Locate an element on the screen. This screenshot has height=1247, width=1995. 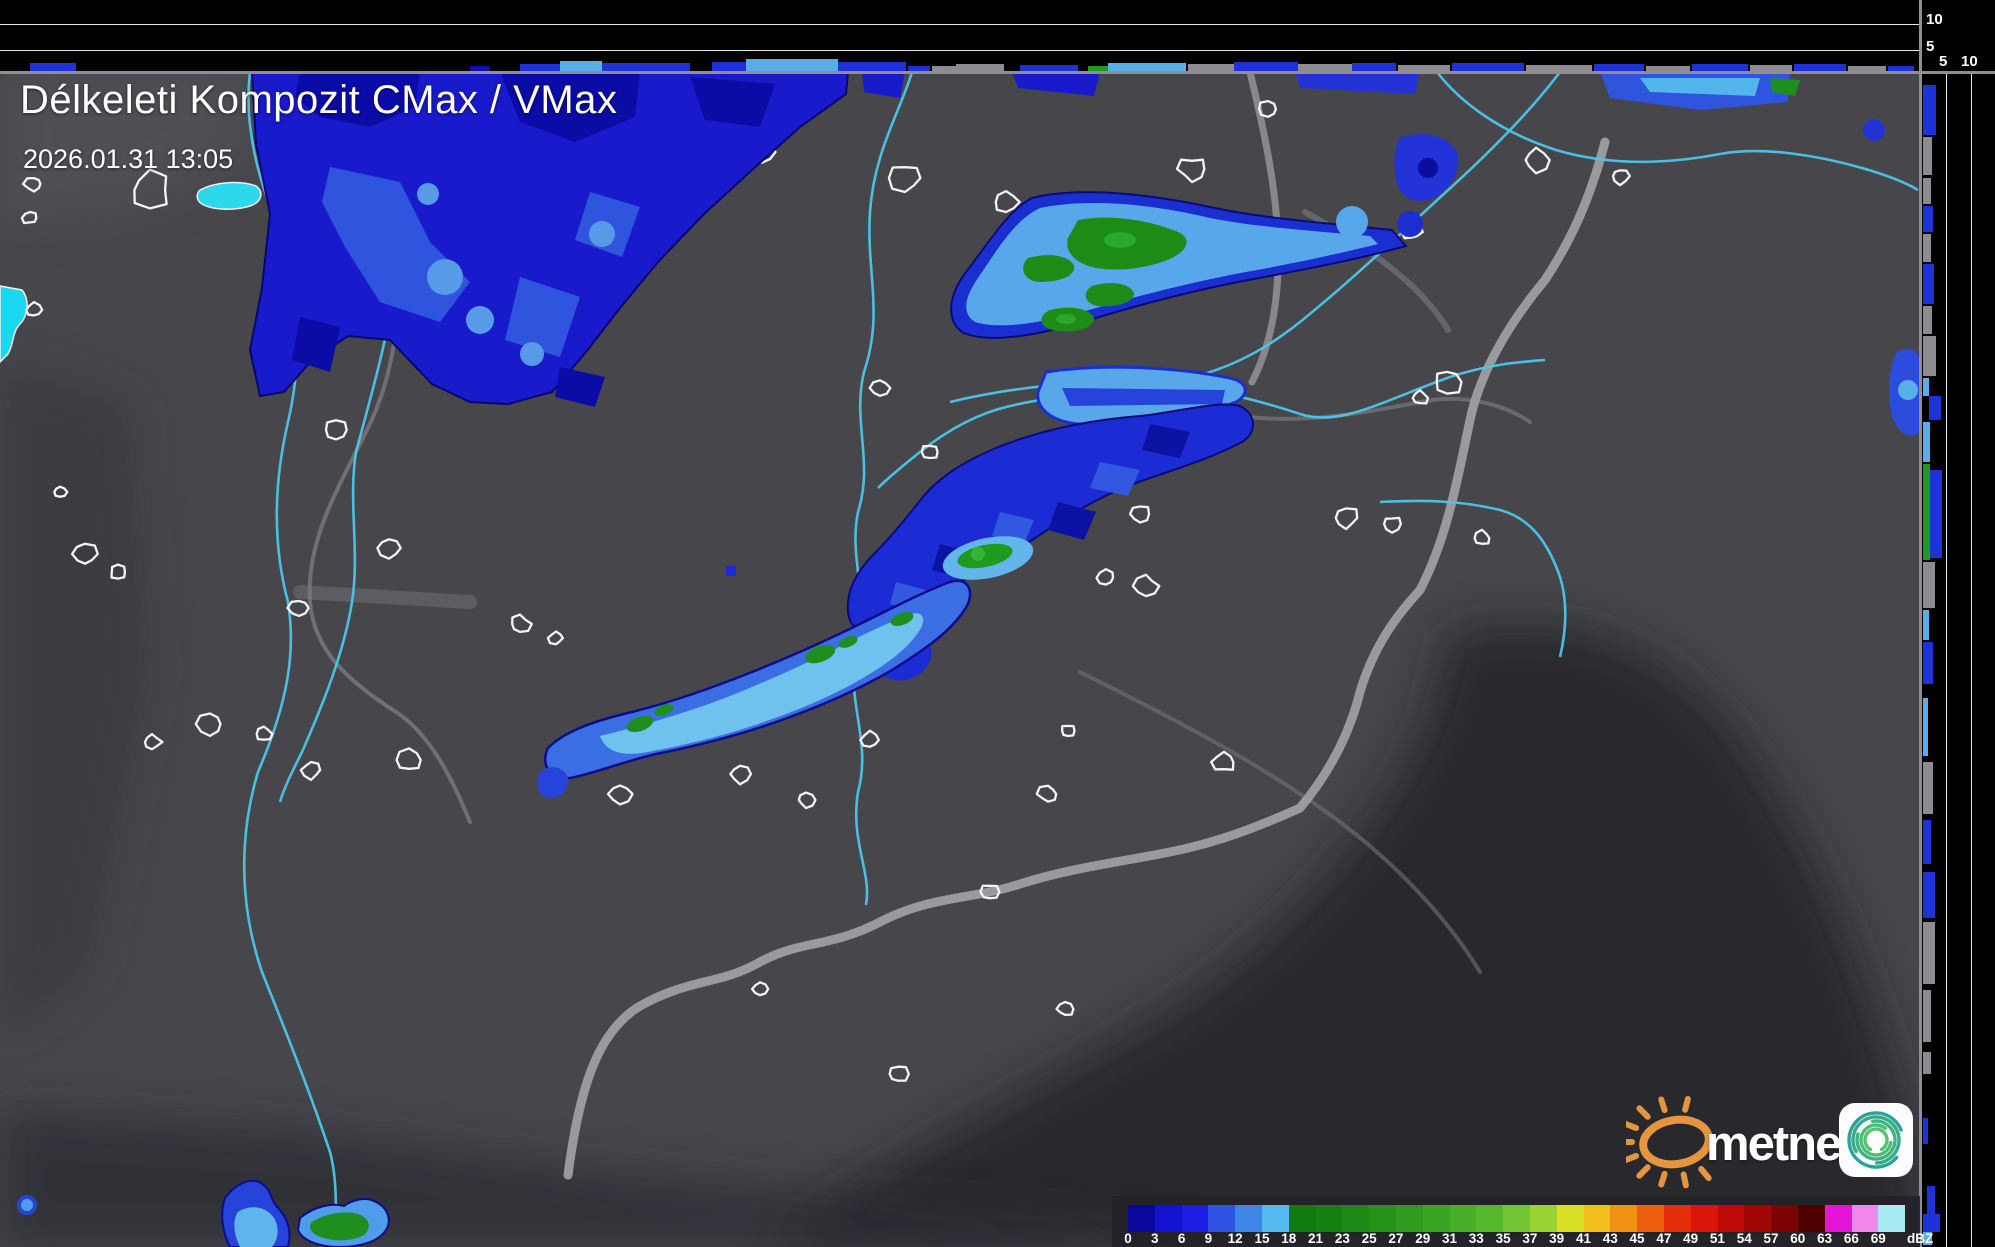
dbz-tick-label: 43 is located at coordinates (1610, 1238).